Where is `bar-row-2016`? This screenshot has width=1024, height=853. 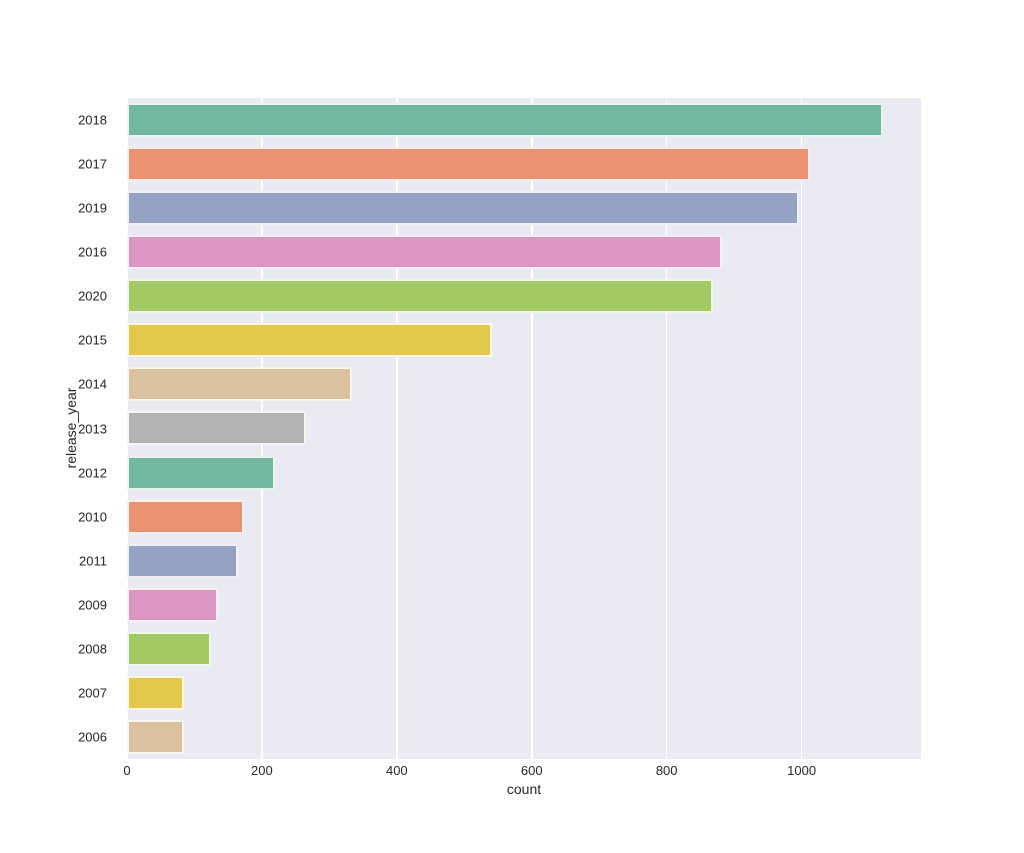 bar-row-2016 is located at coordinates (524, 252).